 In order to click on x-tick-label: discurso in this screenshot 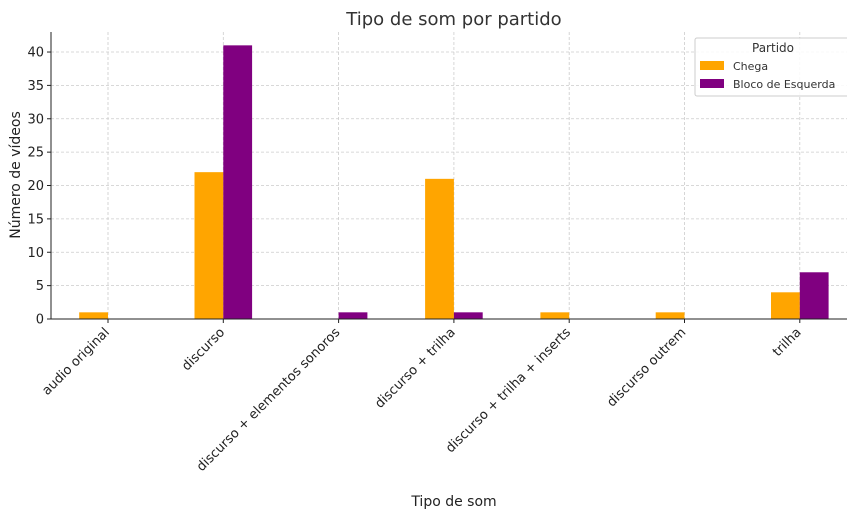, I will do `click(203, 349)`.